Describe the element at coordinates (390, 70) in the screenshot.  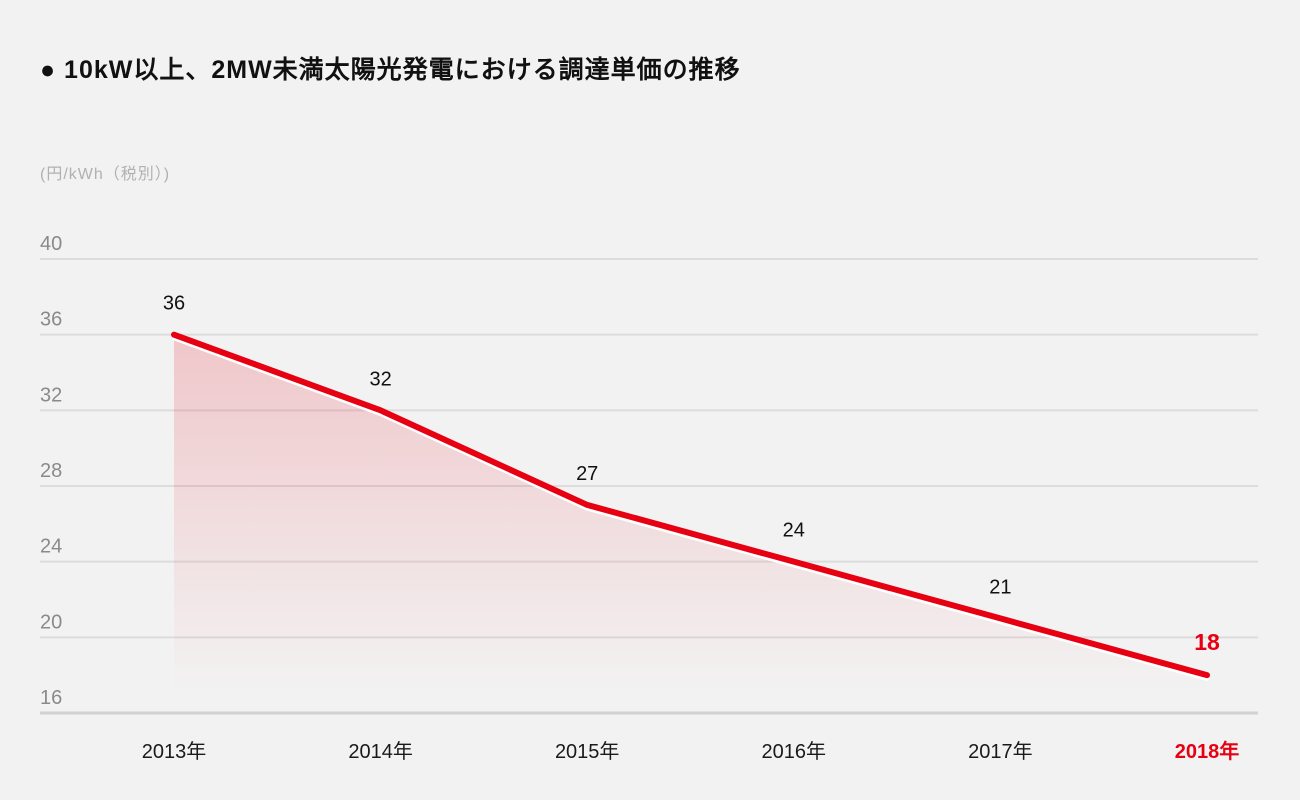
I see `chart-title: ● 10kW以上、2MW未満太陽光発電における調達単価の推移` at that location.